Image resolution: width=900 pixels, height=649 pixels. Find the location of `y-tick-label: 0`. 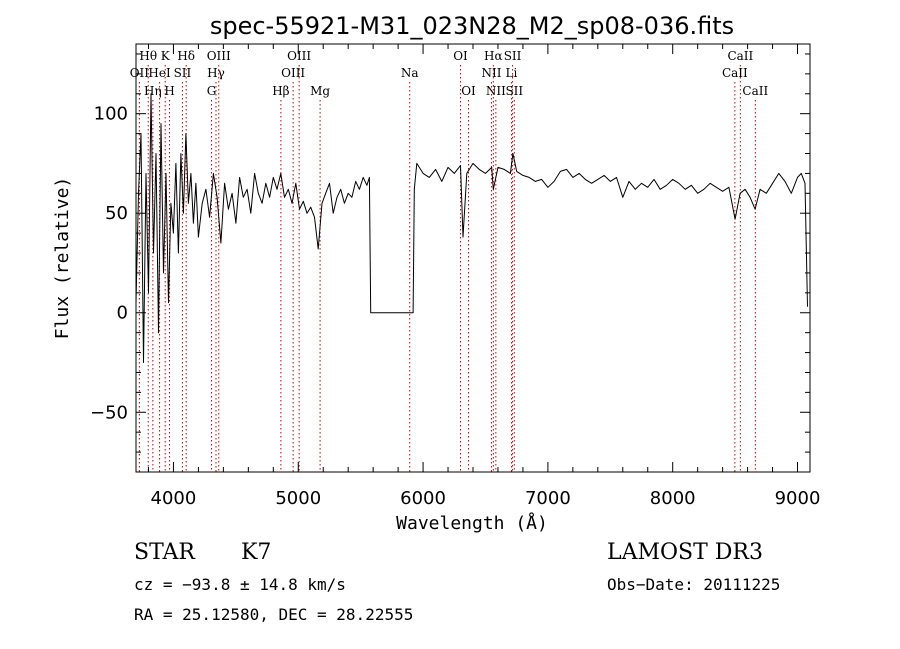

y-tick-label: 0 is located at coordinates (122, 313).